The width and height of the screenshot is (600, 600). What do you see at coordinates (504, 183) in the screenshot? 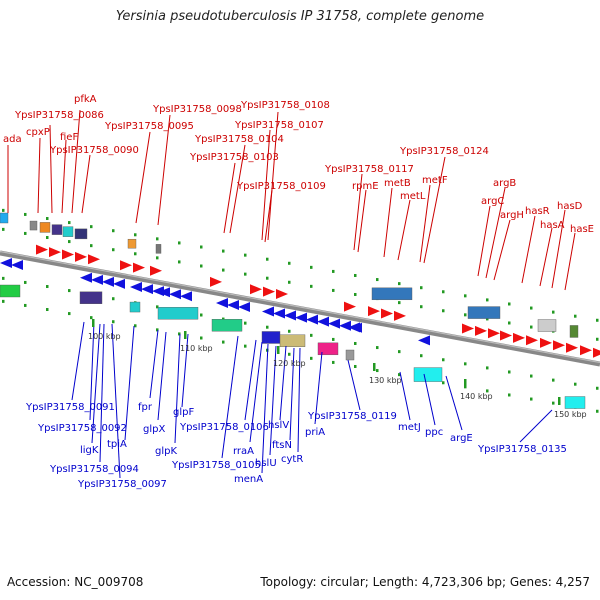
I see `upper-gene-label: argB` at bounding box center [504, 183].